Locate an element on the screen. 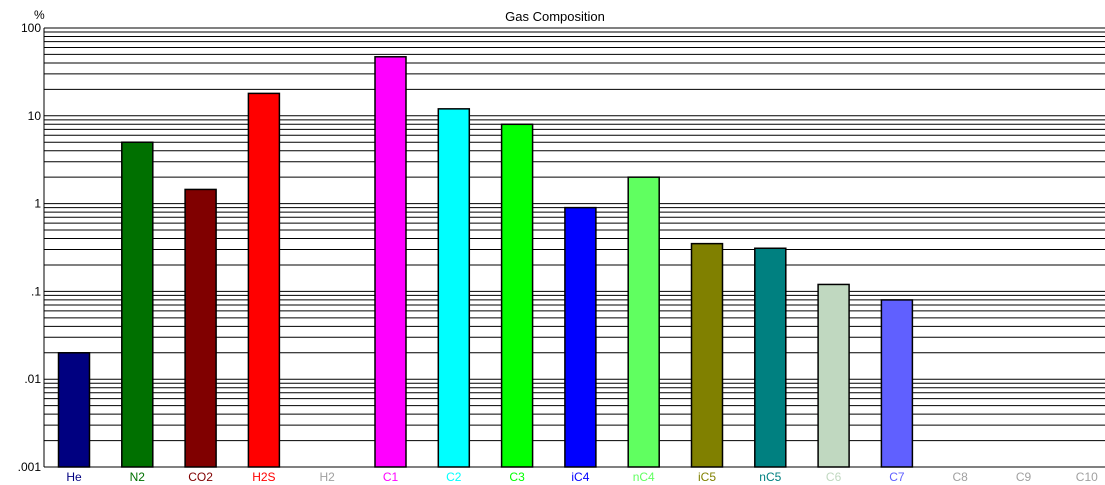 This screenshot has height=485, width=1105. x-tick-label-he: He is located at coordinates (74, 477).